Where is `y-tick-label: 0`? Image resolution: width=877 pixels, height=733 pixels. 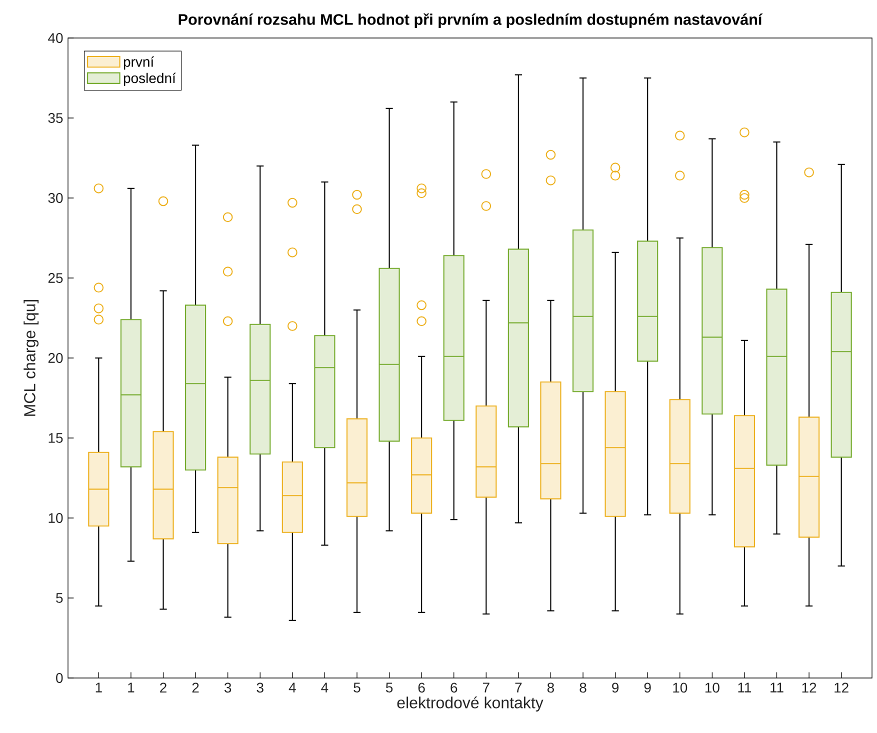
y-tick-label: 0 is located at coordinates (59, 678).